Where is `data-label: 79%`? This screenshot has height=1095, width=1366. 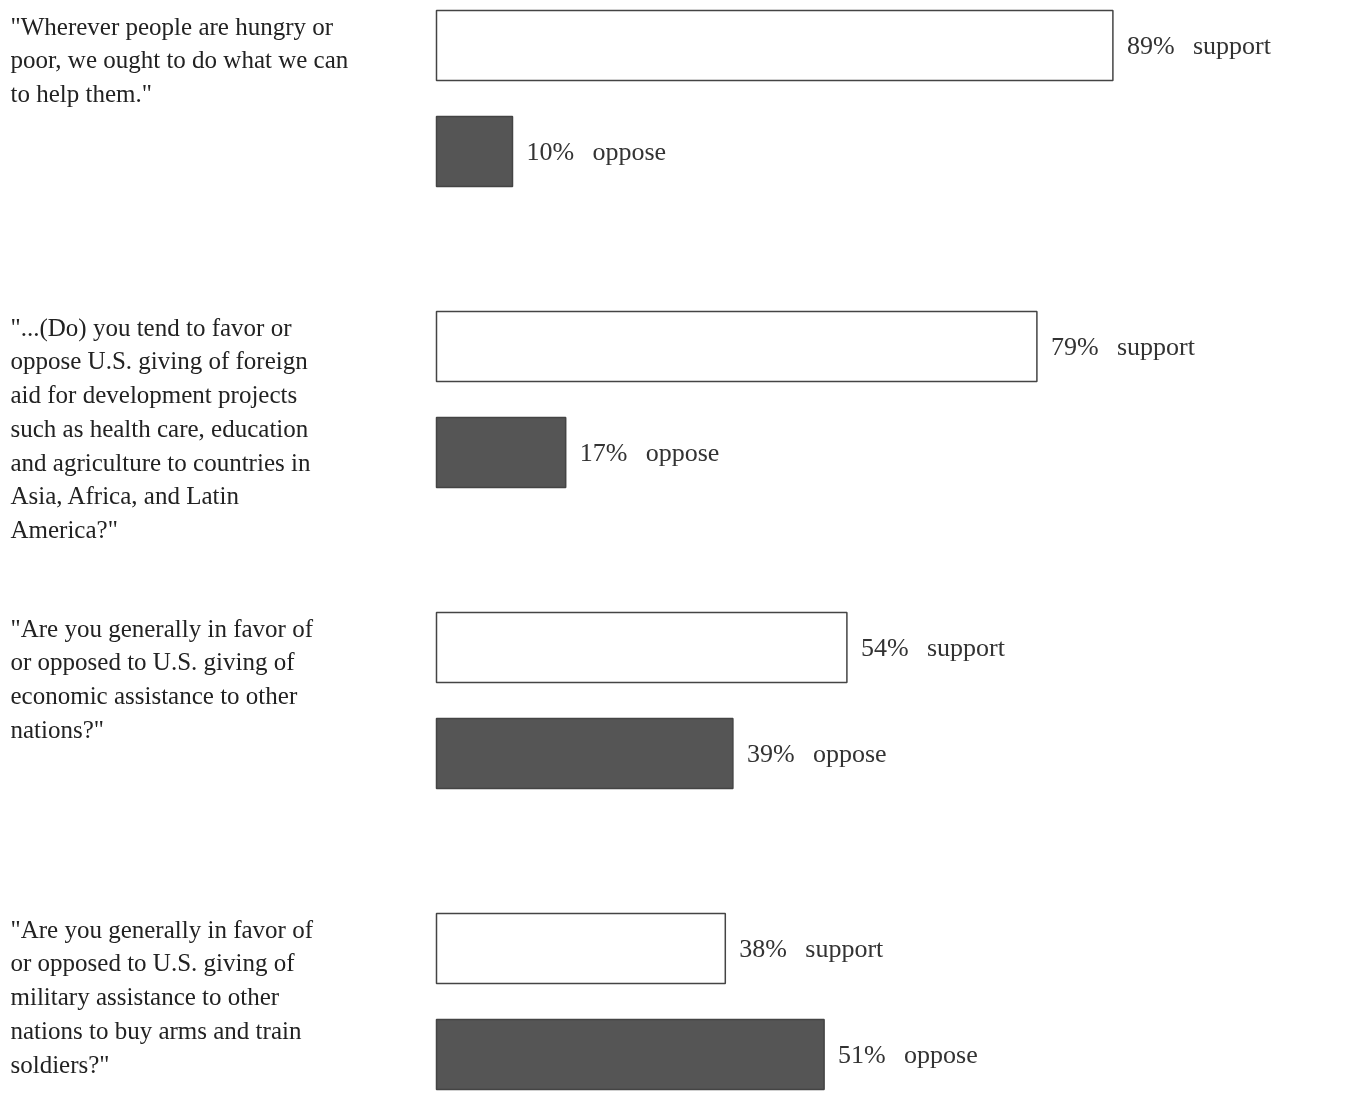
data-label: 79% is located at coordinates (1074, 346).